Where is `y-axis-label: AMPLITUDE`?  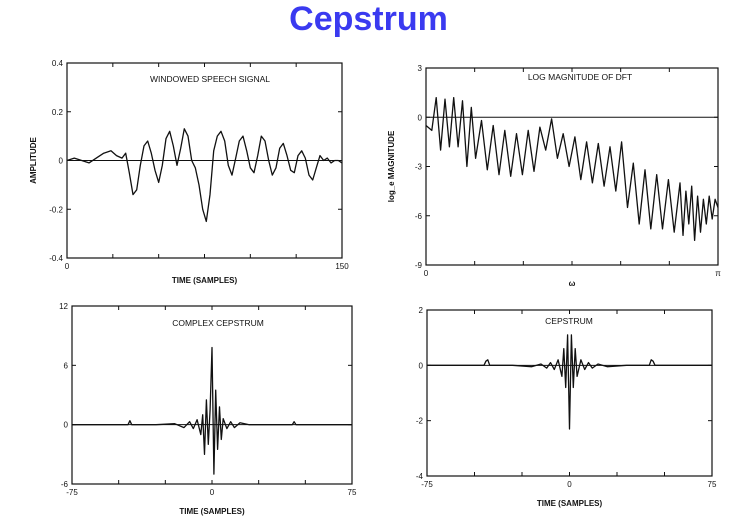
y-axis-label: AMPLITUDE is located at coordinates (33, 160).